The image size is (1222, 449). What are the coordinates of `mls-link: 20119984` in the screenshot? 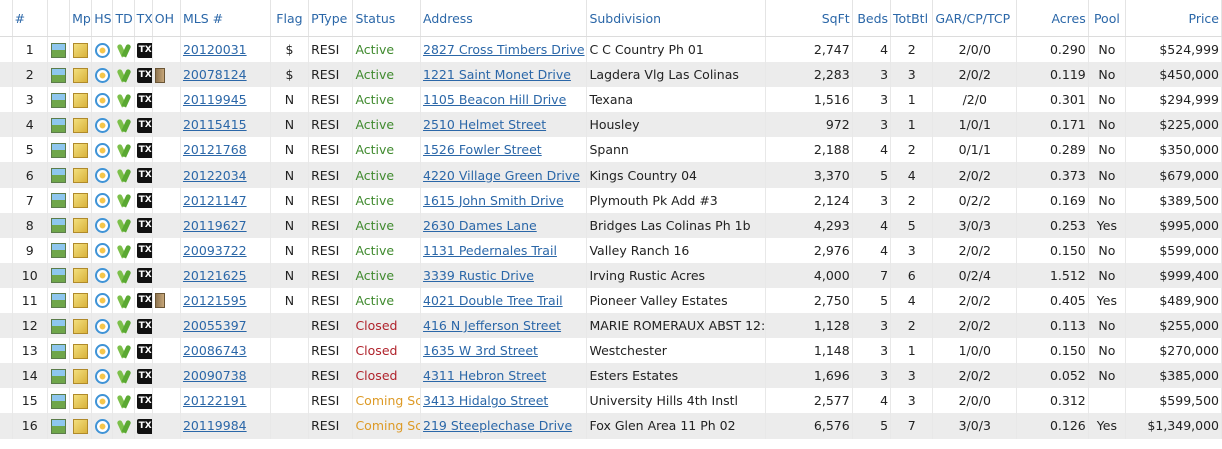 It's located at (214, 426).